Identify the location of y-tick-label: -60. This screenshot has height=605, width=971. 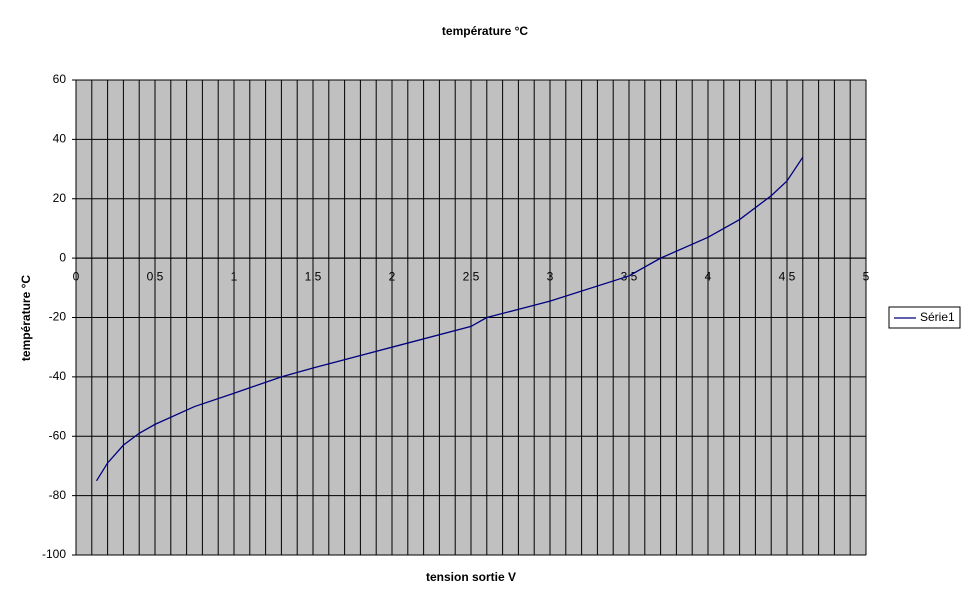
(58, 435).